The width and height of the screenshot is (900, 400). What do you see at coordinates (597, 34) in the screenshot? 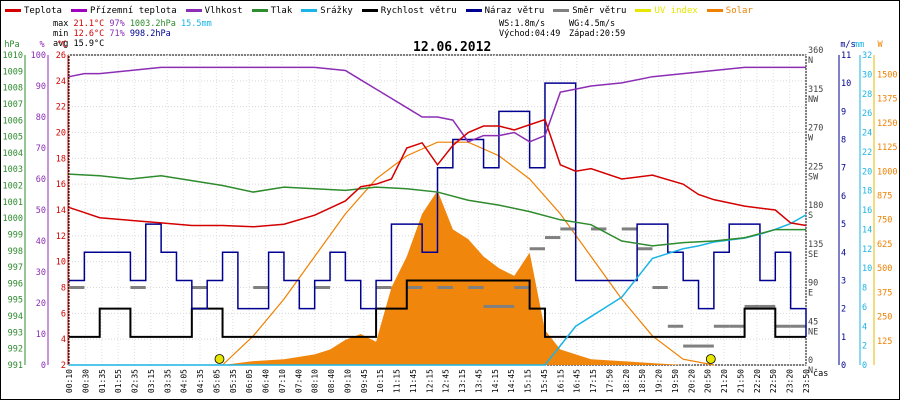
I see `sunset-stat: Západ:20:59` at bounding box center [597, 34].